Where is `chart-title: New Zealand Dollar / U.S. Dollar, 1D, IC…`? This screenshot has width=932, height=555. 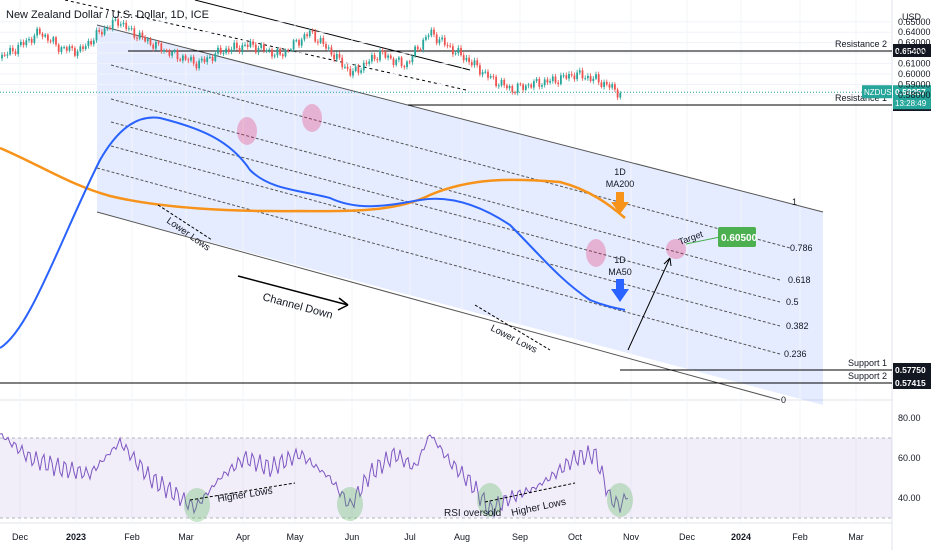 chart-title: New Zealand Dollar / U.S. Dollar, 1D, IC… is located at coordinates (107, 15).